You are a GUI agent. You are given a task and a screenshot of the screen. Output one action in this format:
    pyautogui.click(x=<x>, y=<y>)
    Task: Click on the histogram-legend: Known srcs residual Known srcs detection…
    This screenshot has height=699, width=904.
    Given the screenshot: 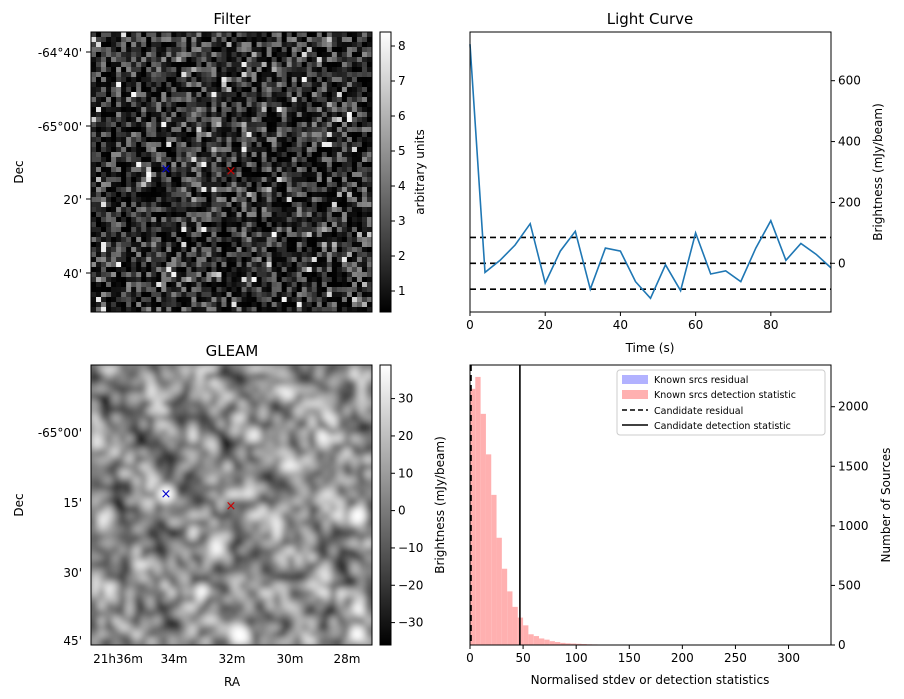 What is the action you would take?
    pyautogui.click(x=721, y=402)
    